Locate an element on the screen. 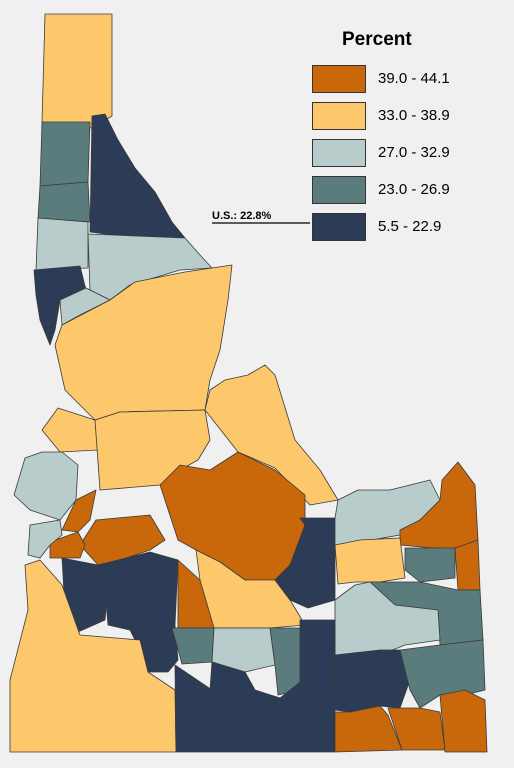 The height and width of the screenshot is (768, 514). county-minidoka is located at coordinates (285, 661).